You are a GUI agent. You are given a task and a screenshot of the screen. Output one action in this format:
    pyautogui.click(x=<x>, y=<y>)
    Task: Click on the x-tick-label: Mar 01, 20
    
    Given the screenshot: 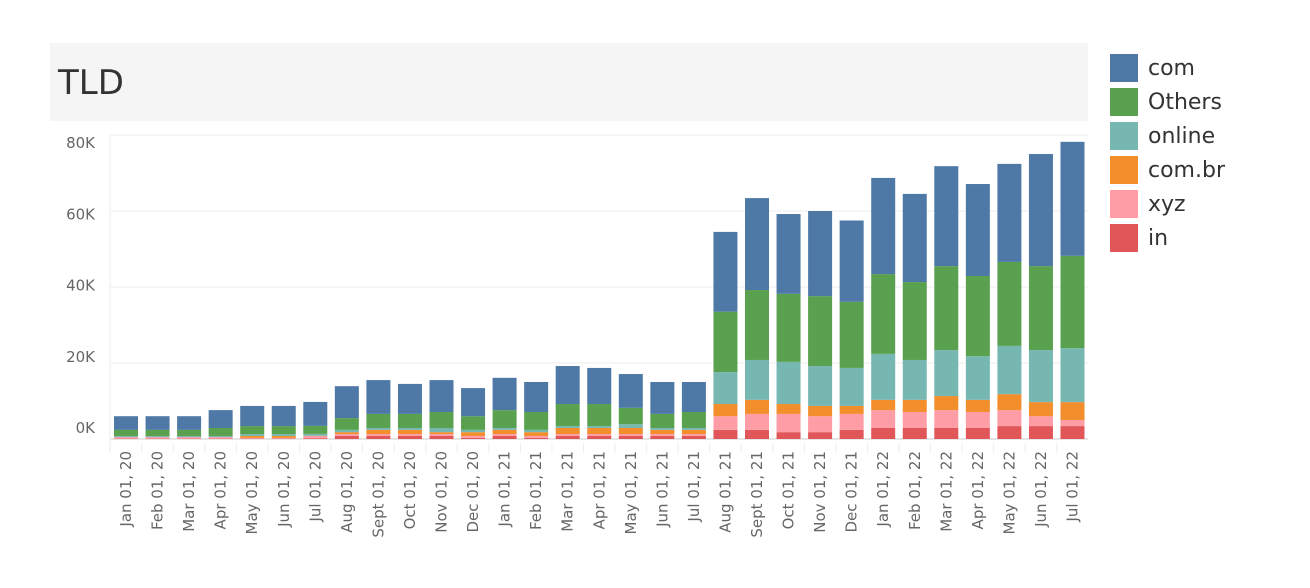 What is the action you would take?
    pyautogui.click(x=189, y=491)
    